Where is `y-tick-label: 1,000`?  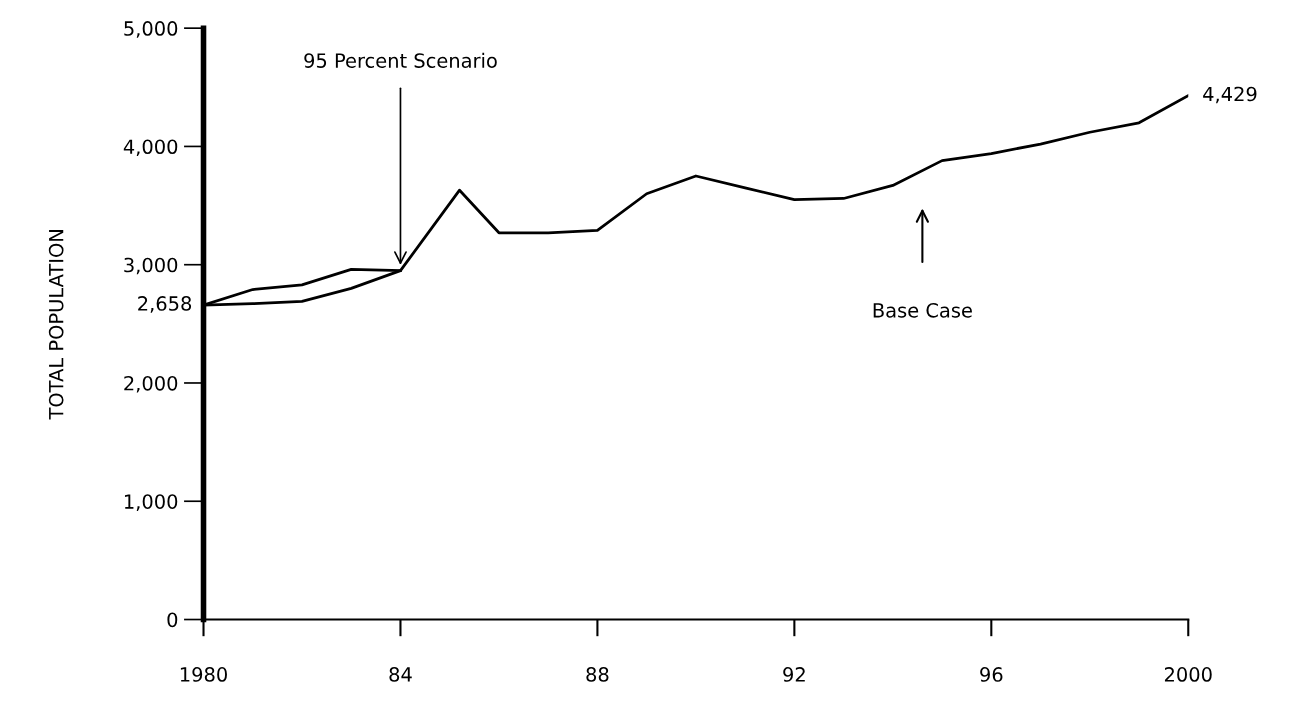
y-tick-label: 1,000 is located at coordinates (151, 502).